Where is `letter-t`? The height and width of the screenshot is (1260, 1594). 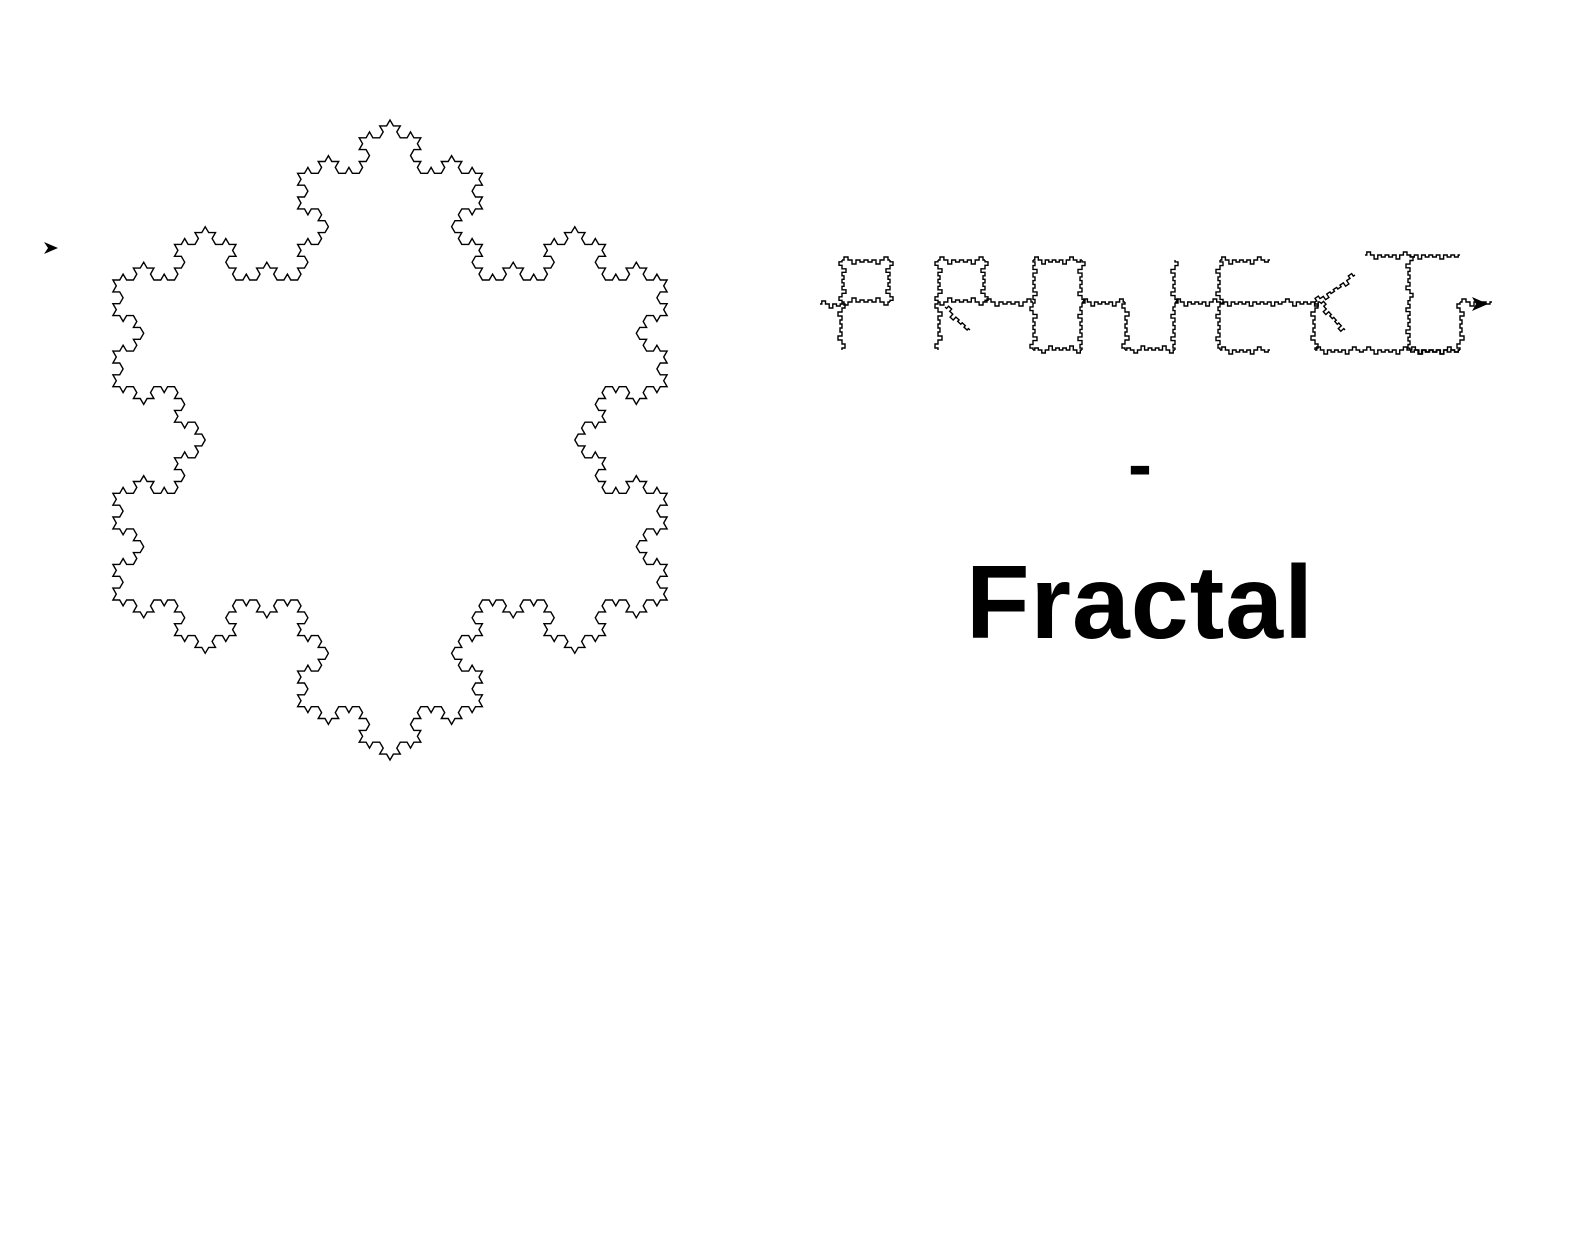 letter-t is located at coordinates (1428, 303).